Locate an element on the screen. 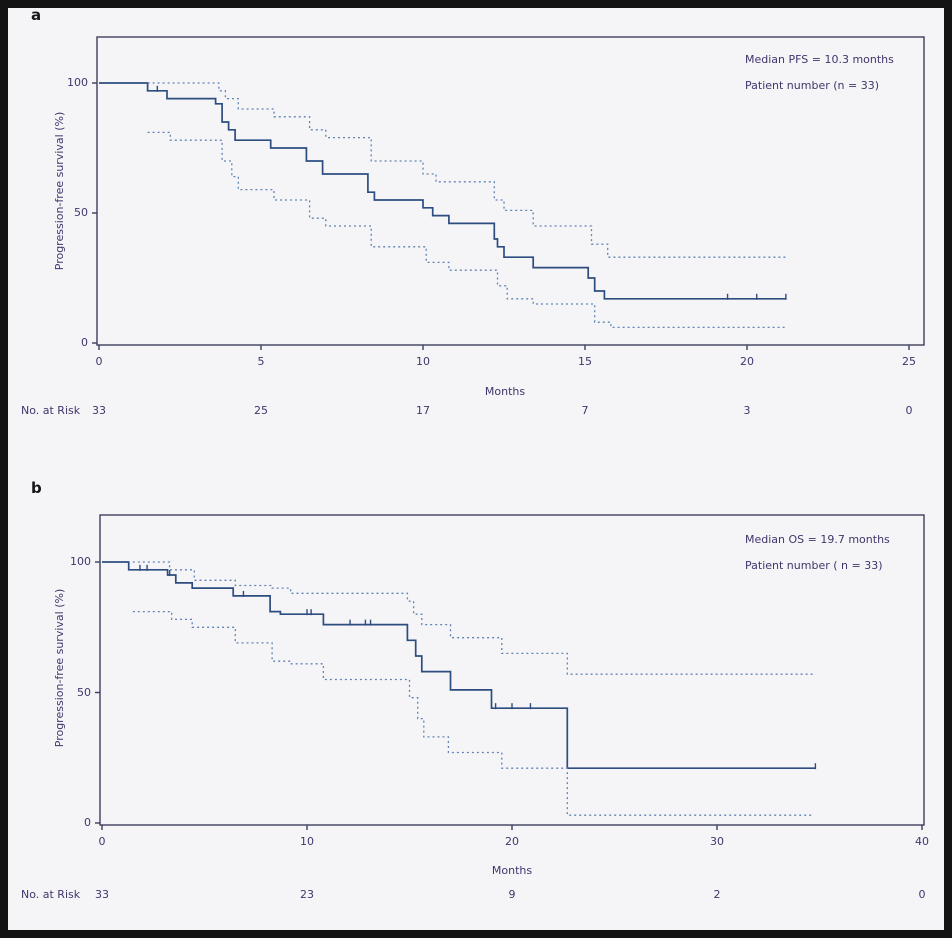 Image resolution: width=952 pixels, height=938 pixels. panel-a-y-tick-label: 100 is located at coordinates (77, 82).